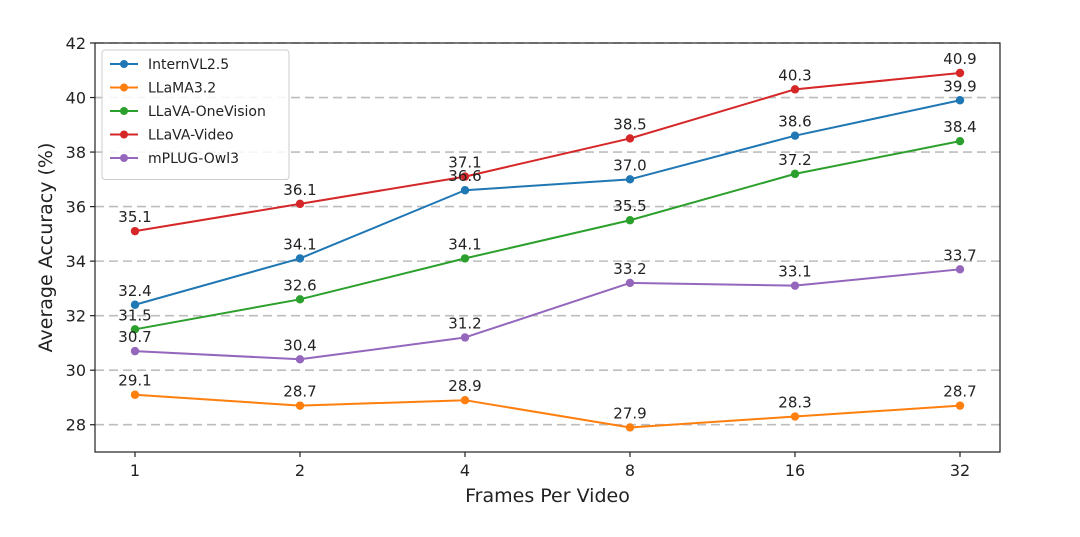 Image resolution: width=1080 pixels, height=537 pixels. I want to click on data-label-llama3-2: 29.1, so click(134, 381).